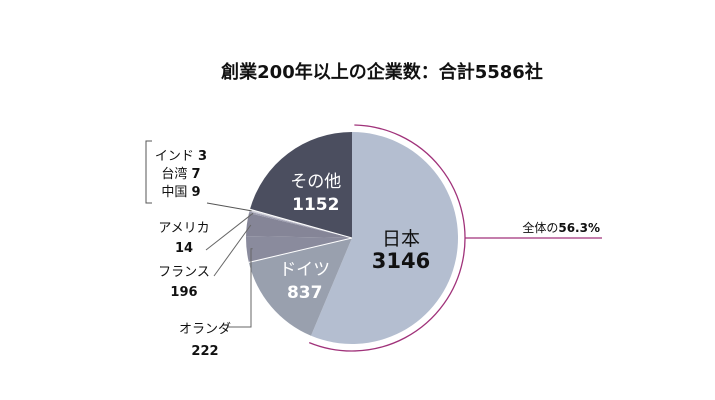  Describe the element at coordinates (315, 182) in the screenshot. I see `slice-label-name-8: その他` at that location.